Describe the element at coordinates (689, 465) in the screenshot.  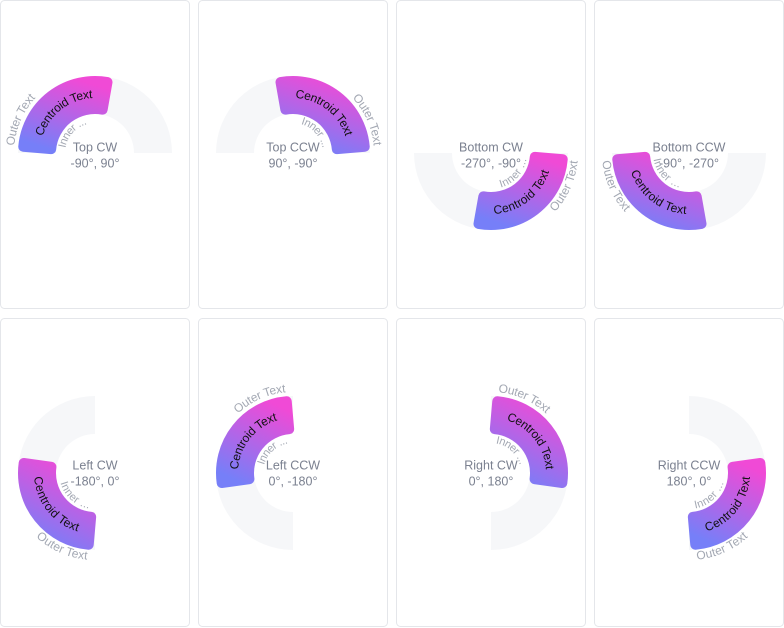
I see `panel-title: Right CCW` at that location.